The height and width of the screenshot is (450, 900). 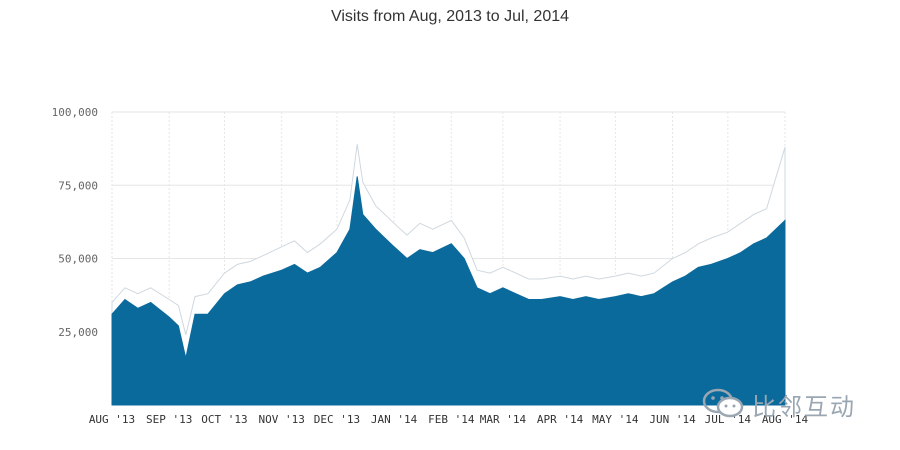 I want to click on watermark-text: 比邻互动, so click(x=804, y=407).